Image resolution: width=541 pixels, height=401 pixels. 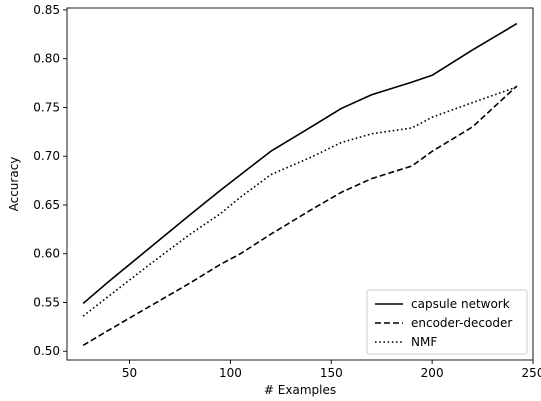 What do you see at coordinates (432, 373) in the screenshot?
I see `x-tick-label: 200` at bounding box center [432, 373].